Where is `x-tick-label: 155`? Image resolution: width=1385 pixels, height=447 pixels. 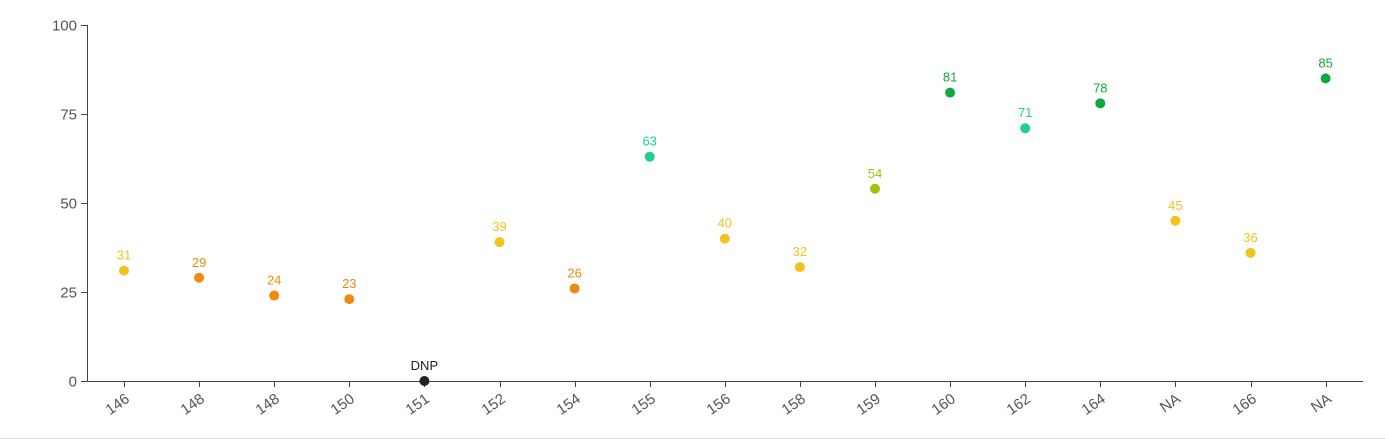 x-tick-label: 155 is located at coordinates (644, 404).